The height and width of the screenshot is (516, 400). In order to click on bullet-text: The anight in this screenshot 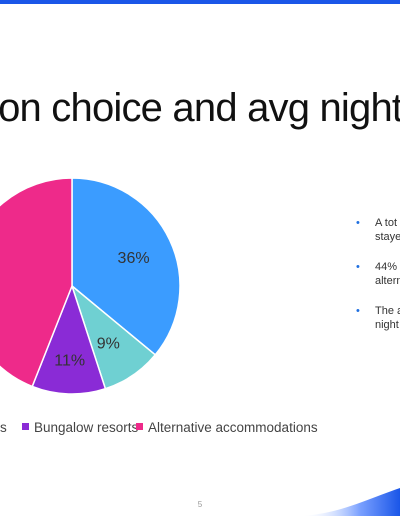, I will do `click(387, 318)`.